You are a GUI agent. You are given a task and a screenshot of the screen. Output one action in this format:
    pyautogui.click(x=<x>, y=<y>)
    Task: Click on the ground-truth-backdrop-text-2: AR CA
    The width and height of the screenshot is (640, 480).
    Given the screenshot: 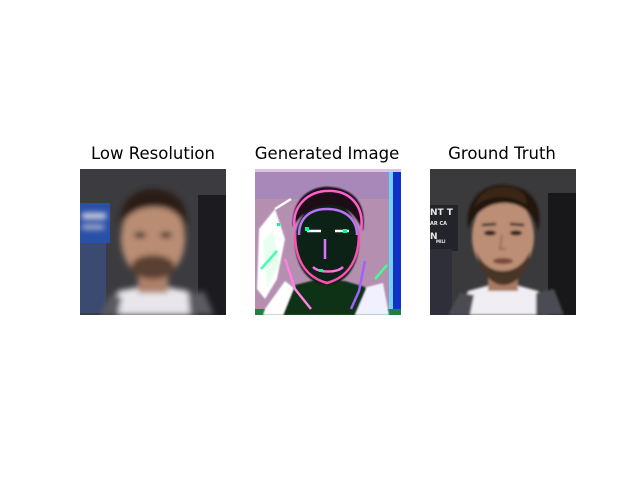 What is the action you would take?
    pyautogui.click(x=438, y=224)
    